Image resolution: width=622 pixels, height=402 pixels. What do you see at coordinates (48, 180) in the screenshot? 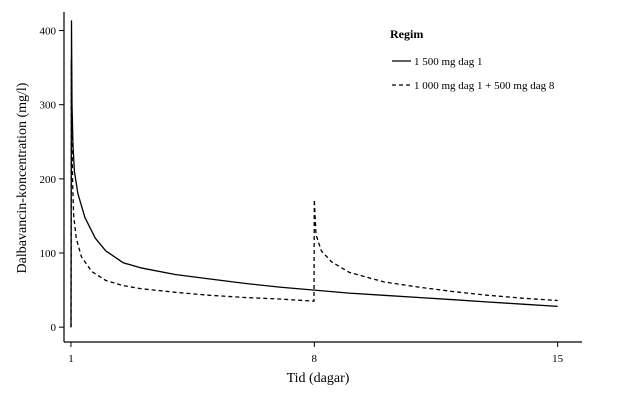
I see `y-tick-label: 200` at bounding box center [48, 180].